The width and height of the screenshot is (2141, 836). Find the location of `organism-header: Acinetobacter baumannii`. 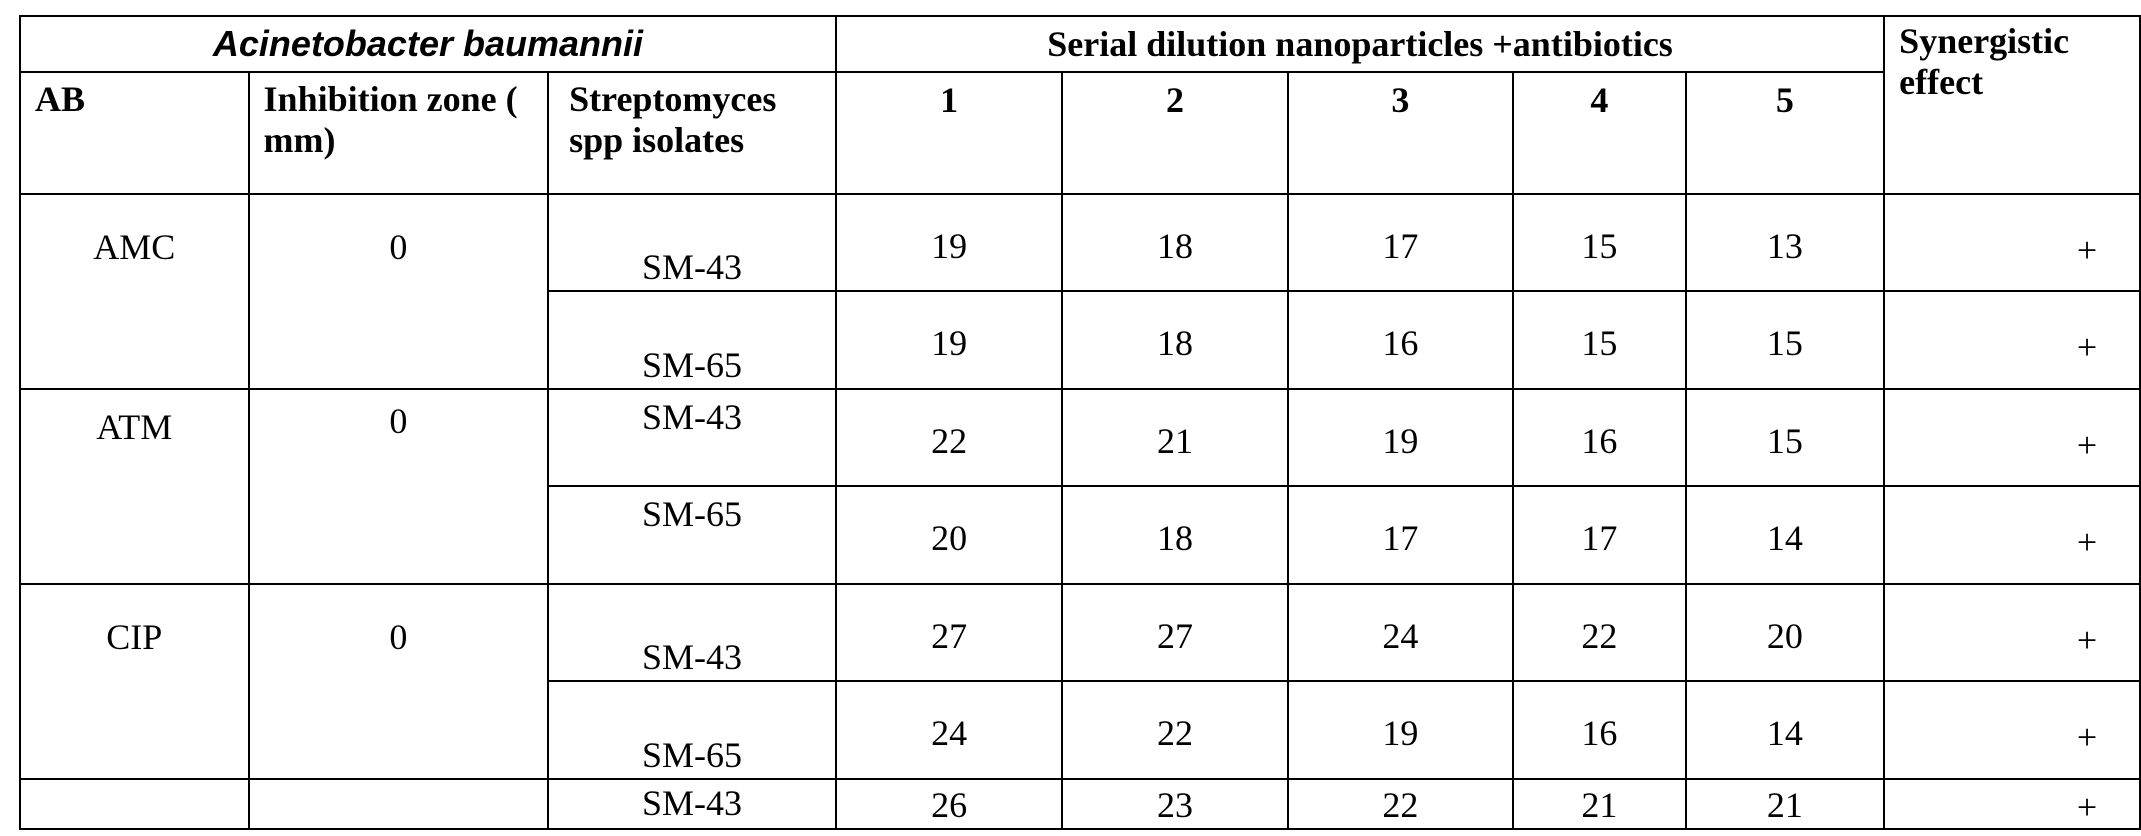

organism-header: Acinetobacter baumannii is located at coordinates (428, 44).